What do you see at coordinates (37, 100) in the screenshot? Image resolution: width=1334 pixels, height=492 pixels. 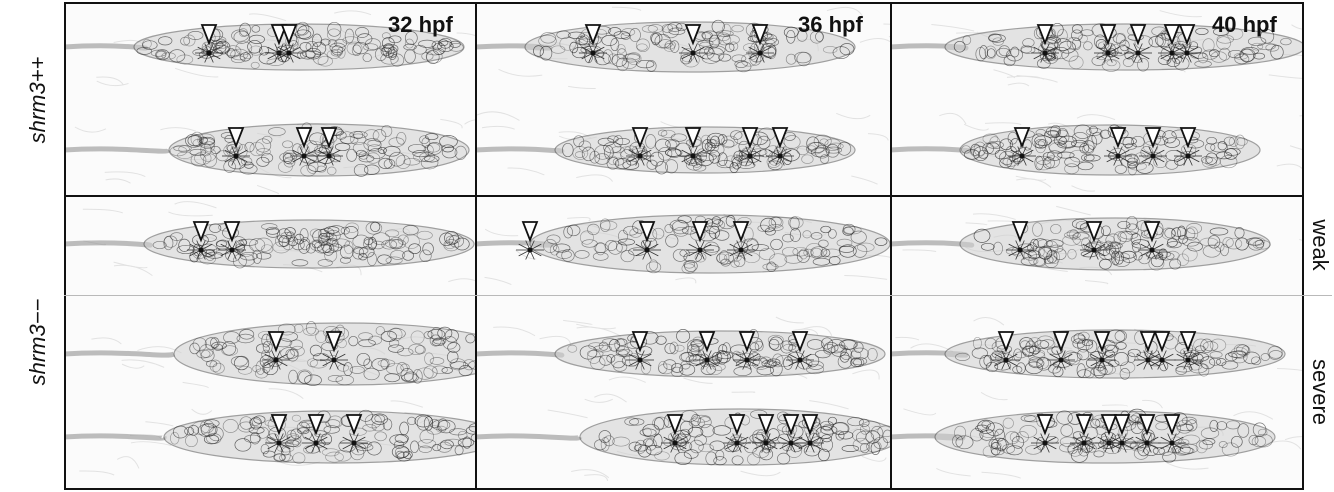 I see `row-label-wildtype: shrm3+​+` at bounding box center [37, 100].